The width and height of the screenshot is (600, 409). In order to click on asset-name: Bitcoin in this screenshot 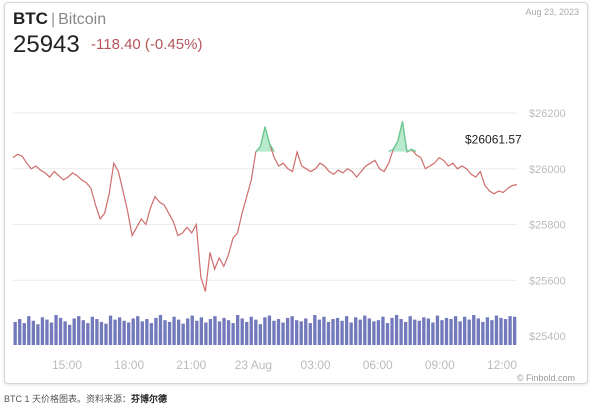, I will do `click(82, 19)`.